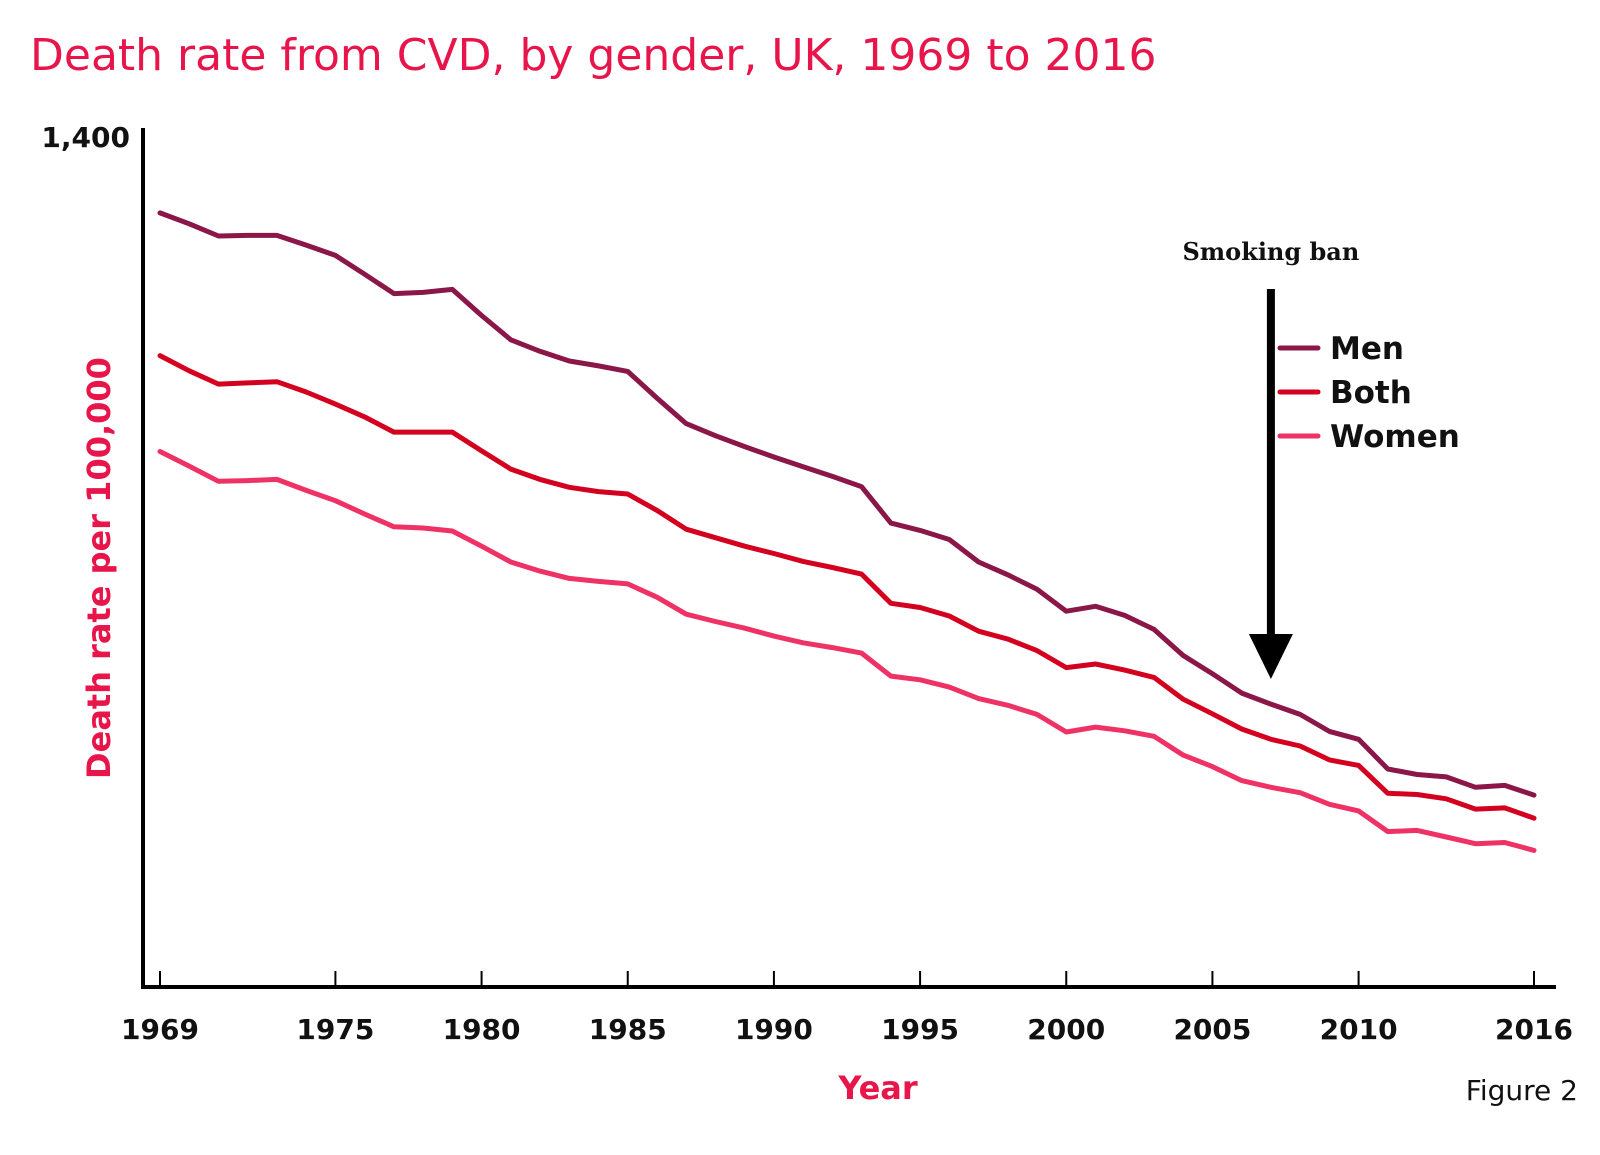  I want to click on x-tick-label: 2016, so click(1534, 1029).